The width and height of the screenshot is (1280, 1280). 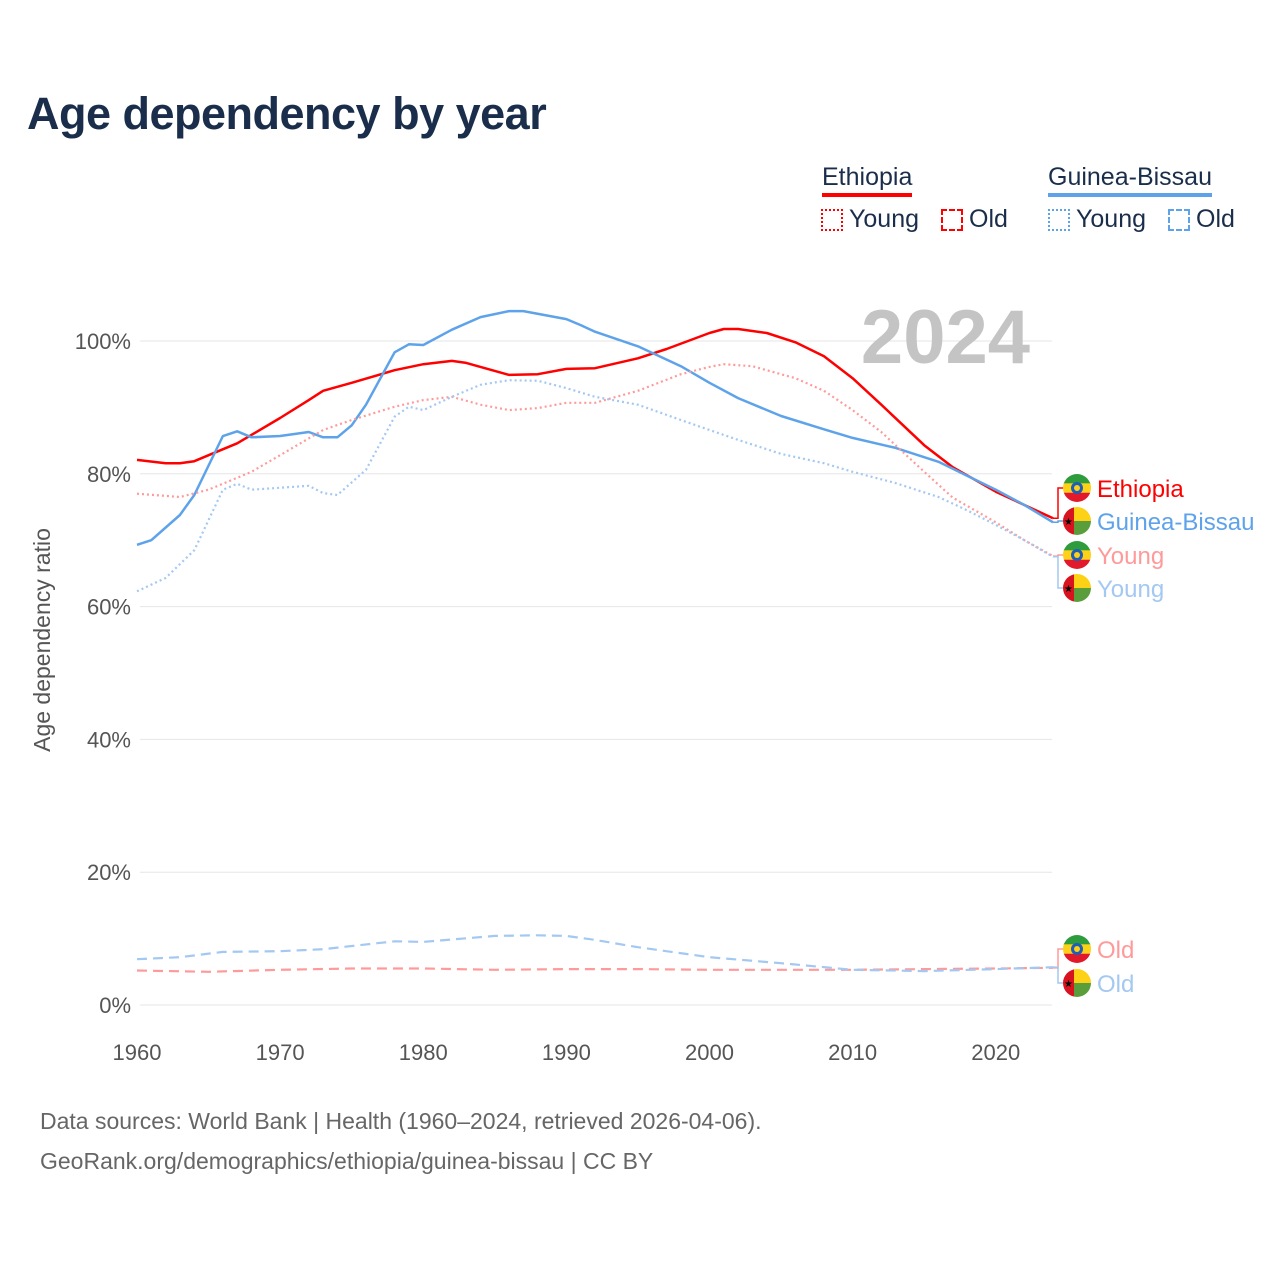 I want to click on y-tick-label: 20%, so click(x=109, y=872).